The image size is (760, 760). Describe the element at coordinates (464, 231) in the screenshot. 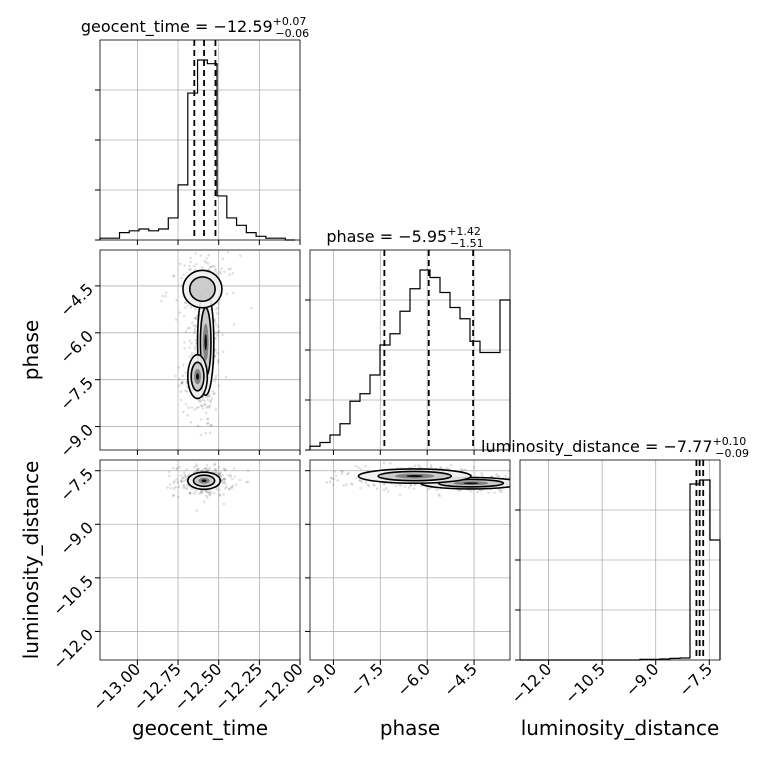

I see `title-upper: +1.42` at that location.